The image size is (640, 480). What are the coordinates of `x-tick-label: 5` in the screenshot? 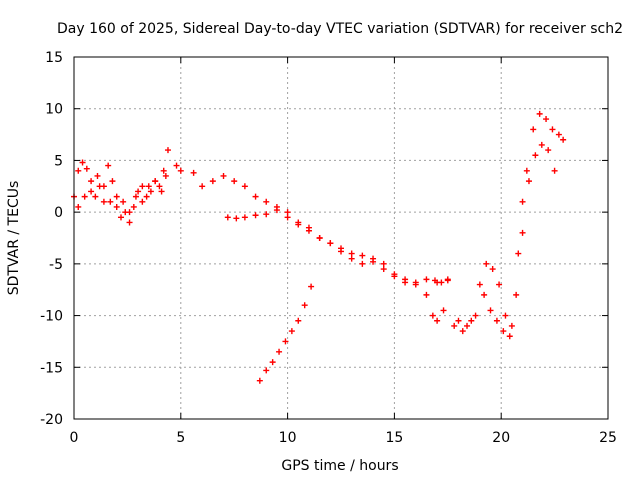 It's located at (180, 438).